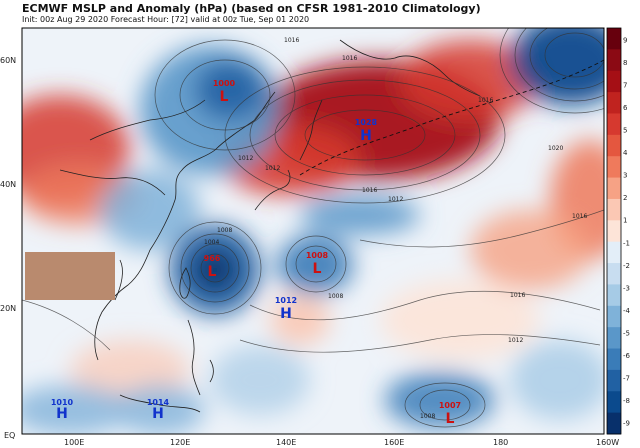 Image resolution: width=640 pixels, height=448 pixels. What do you see at coordinates (451, 117) in the screenshot?
I see `storm-track` at bounding box center [451, 117].